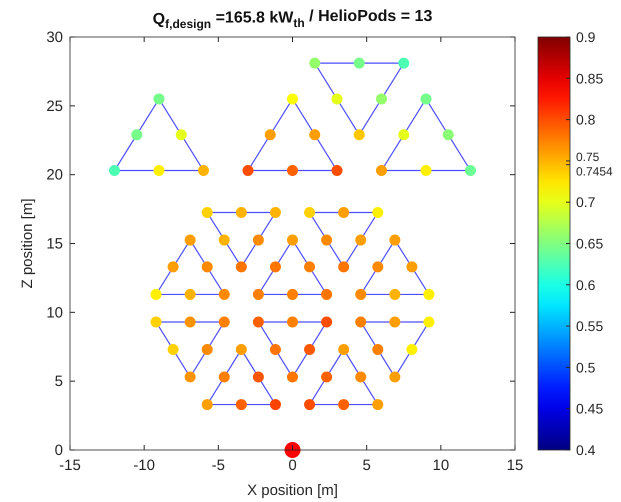  I want to click on y-tick-label: 20, so click(54, 175).